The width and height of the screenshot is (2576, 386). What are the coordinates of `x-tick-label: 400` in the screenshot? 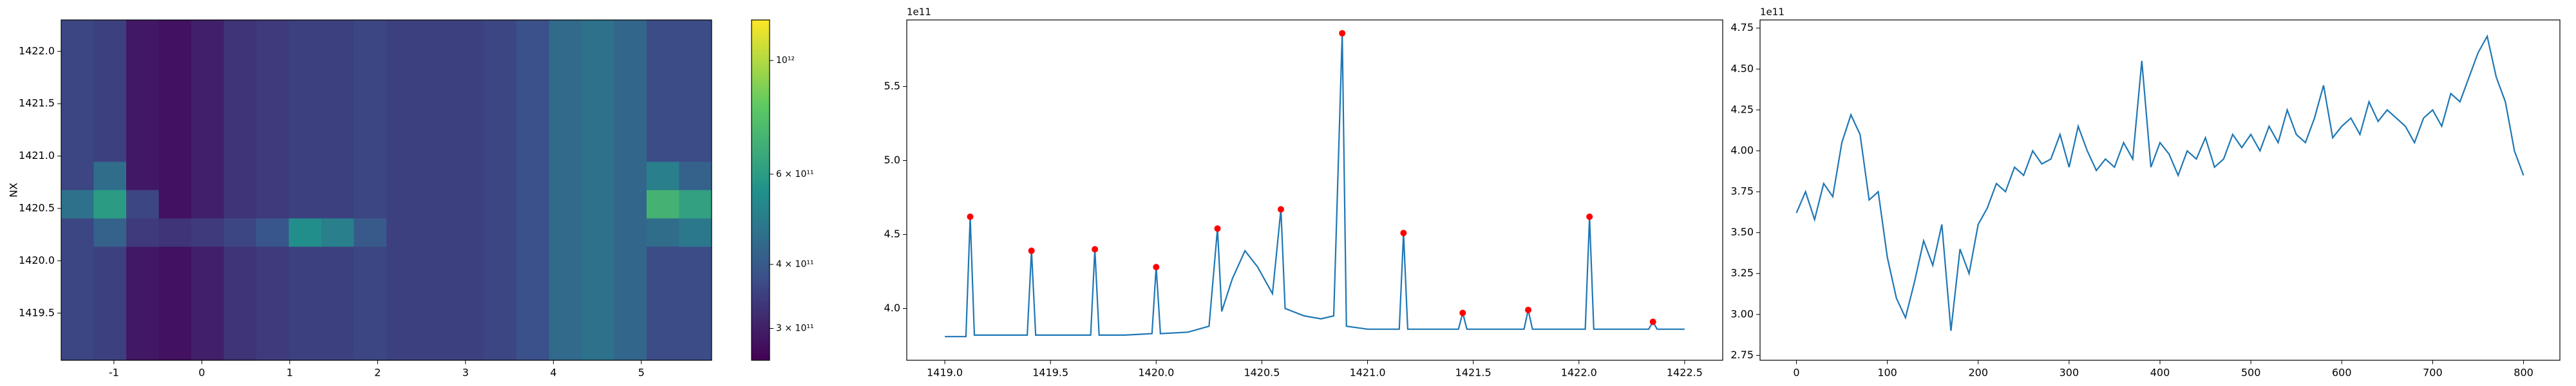 It's located at (2160, 373).